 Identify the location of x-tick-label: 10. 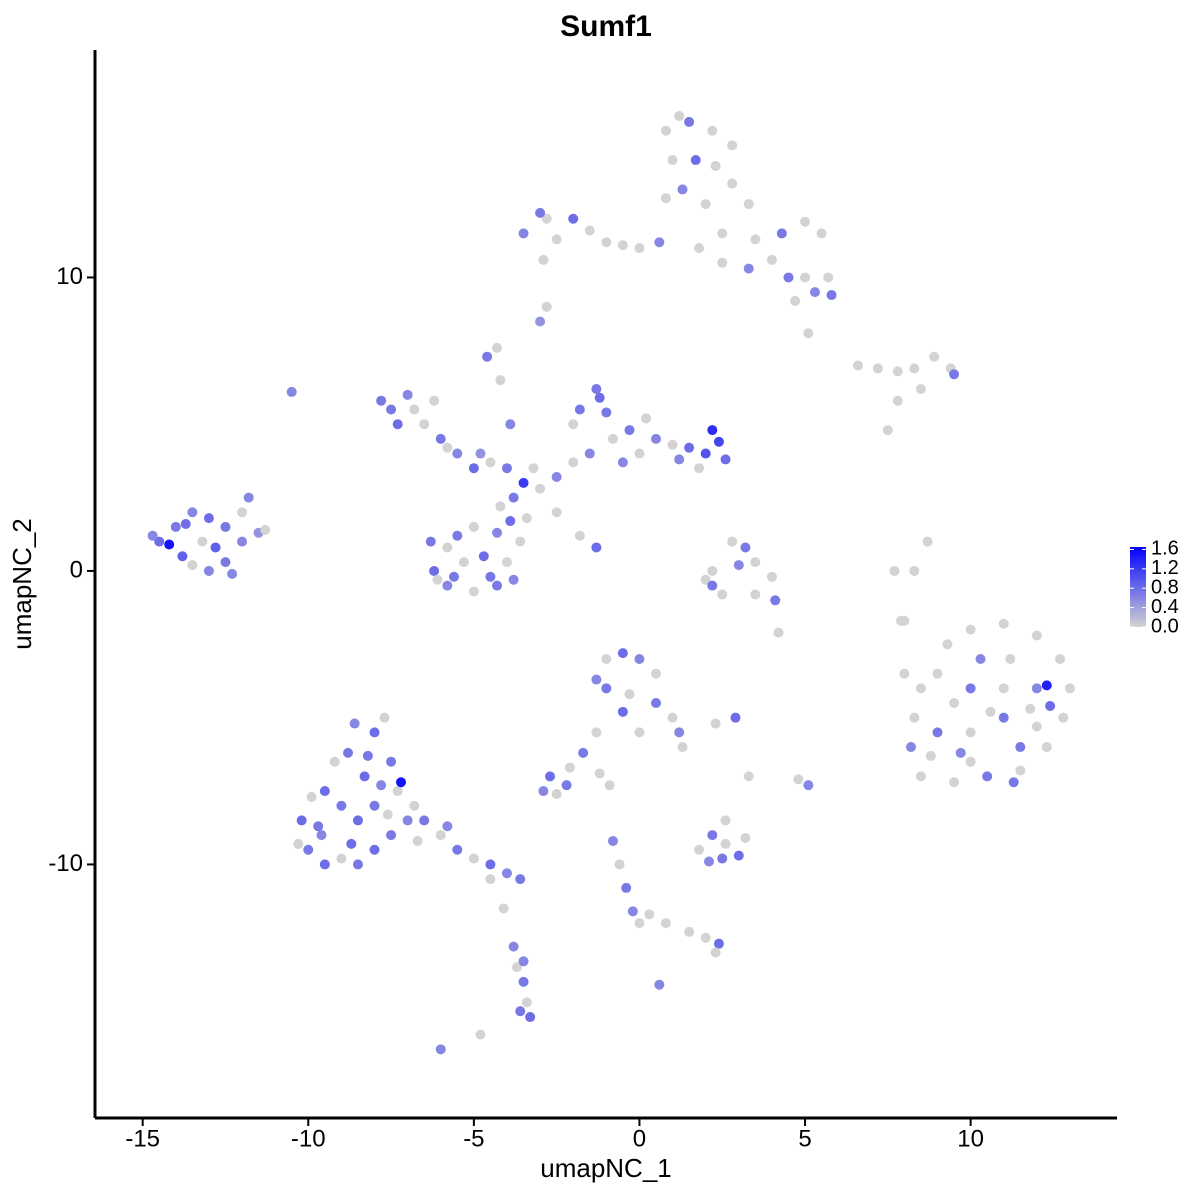
(970, 1138).